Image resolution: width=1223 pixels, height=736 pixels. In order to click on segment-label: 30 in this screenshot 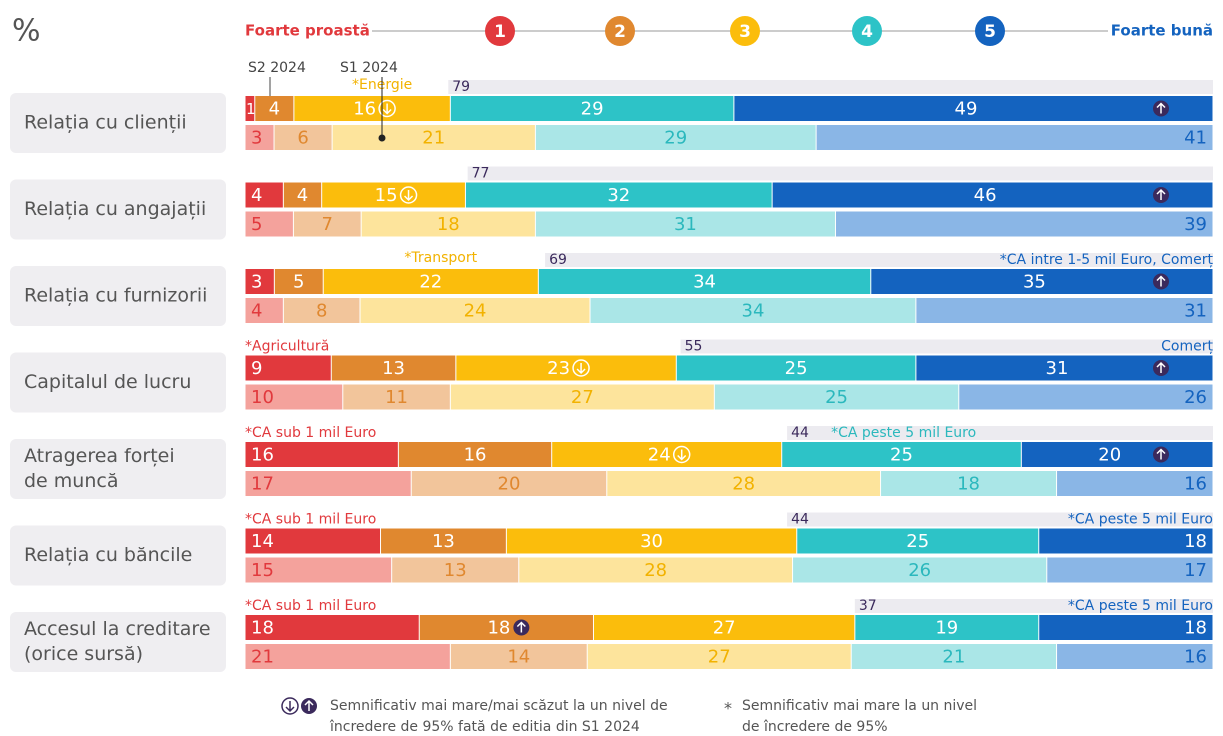, I will do `click(651, 541)`.